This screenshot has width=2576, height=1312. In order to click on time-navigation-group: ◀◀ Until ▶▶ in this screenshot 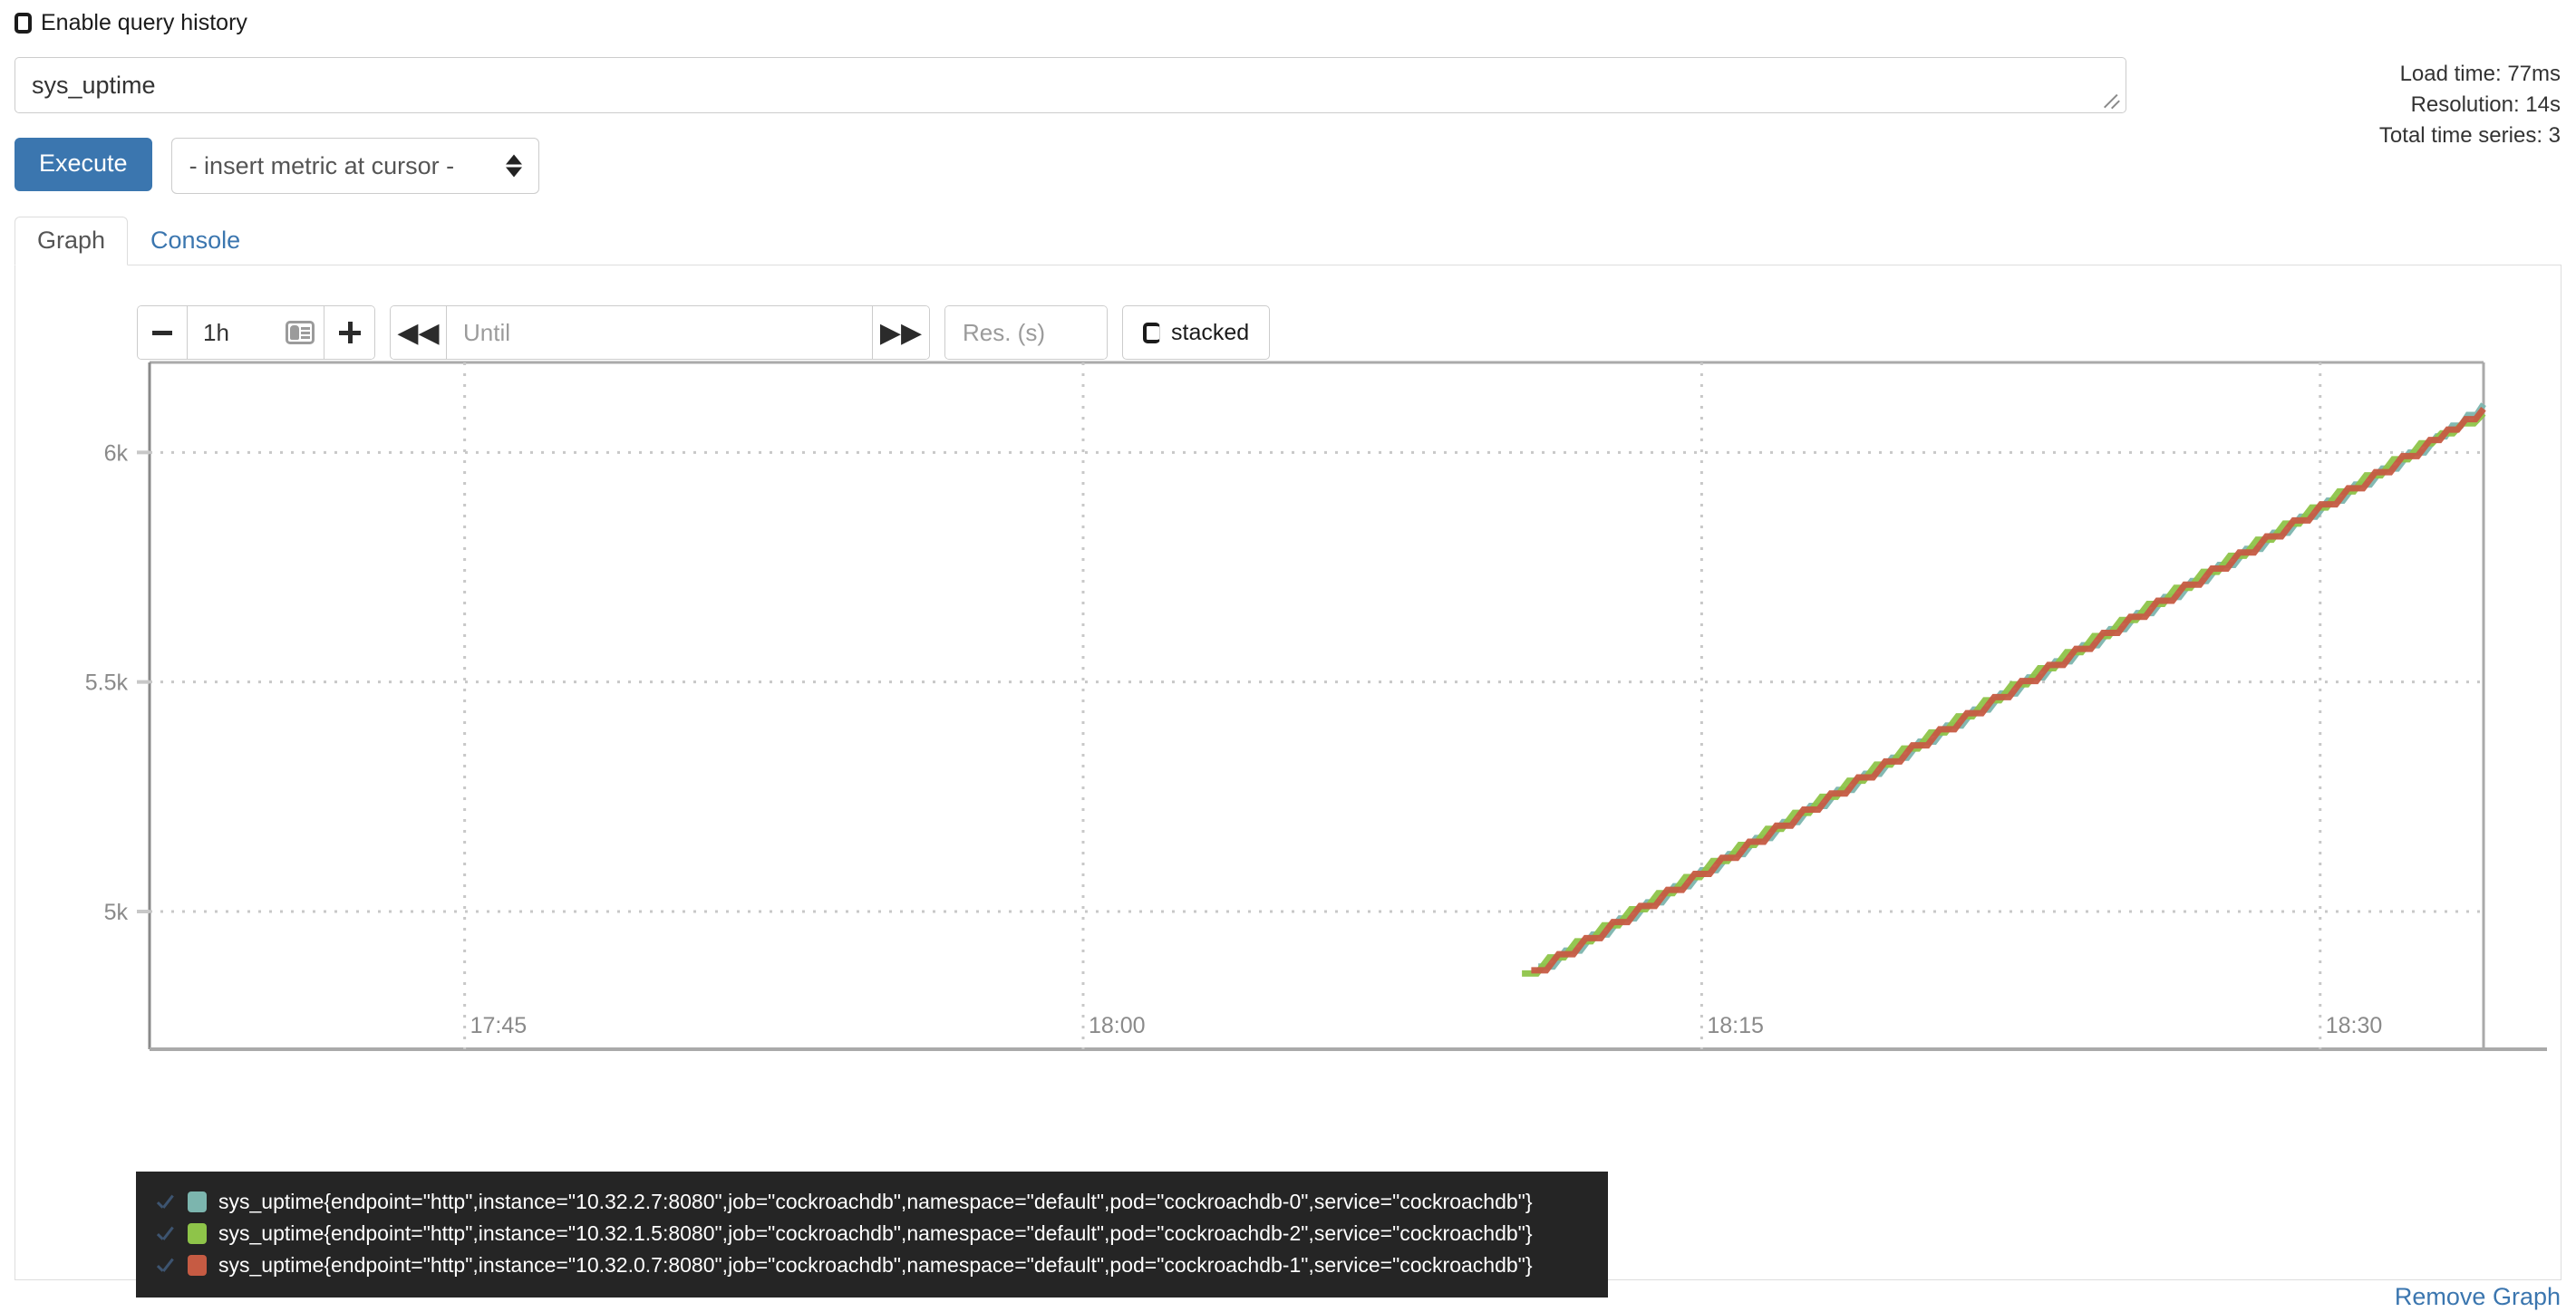, I will do `click(660, 333)`.